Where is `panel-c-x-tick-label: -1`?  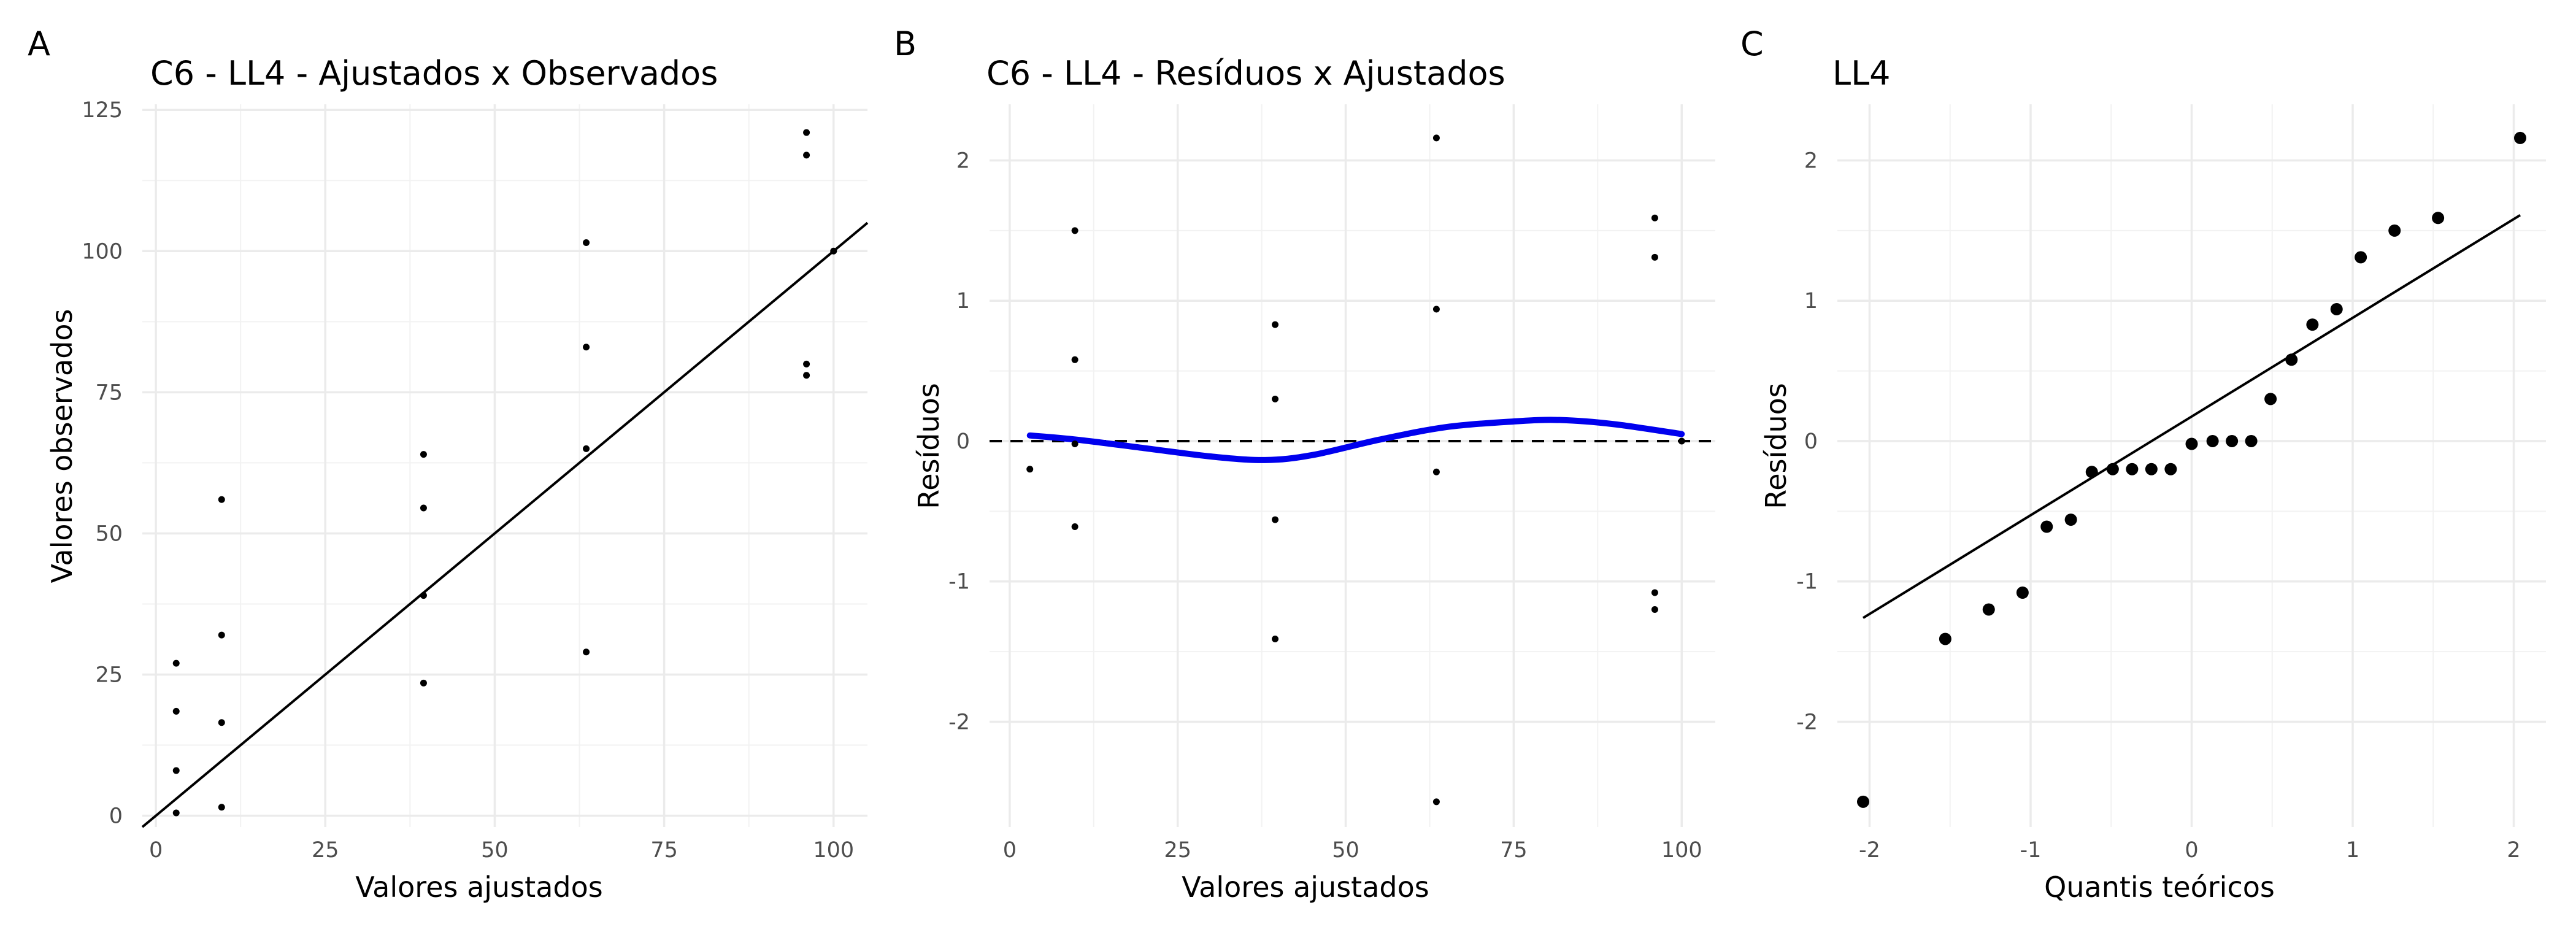 panel-c-x-tick-label: -1 is located at coordinates (2031, 850).